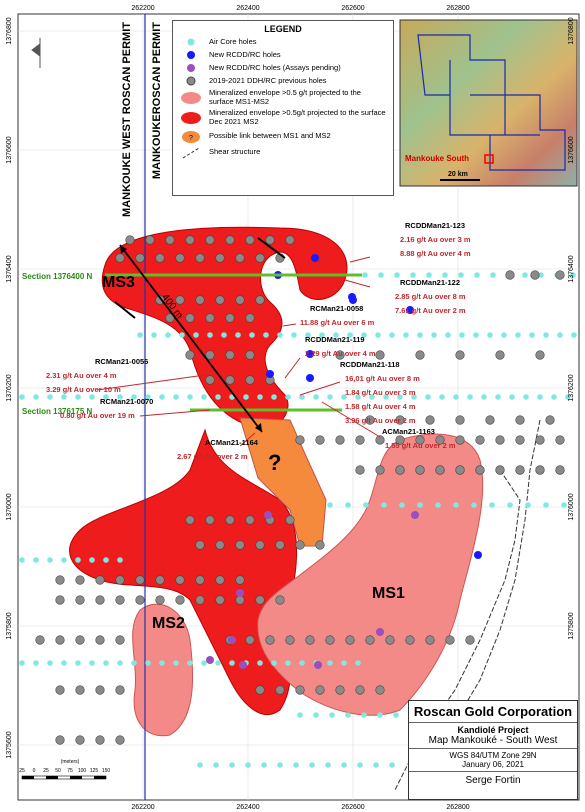 This screenshot has width=585, height=812. What do you see at coordinates (457, 8) in the screenshot?
I see `x-coord-label: 262800` at bounding box center [457, 8].